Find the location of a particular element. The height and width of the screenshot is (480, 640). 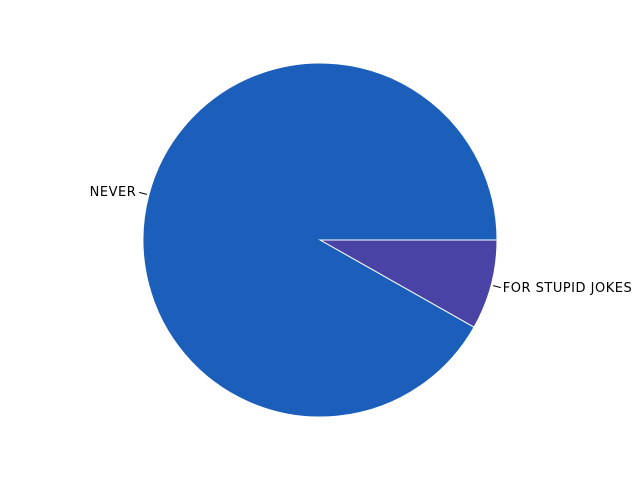

slice-label: FOR STUPID JOKES is located at coordinates (567, 288).